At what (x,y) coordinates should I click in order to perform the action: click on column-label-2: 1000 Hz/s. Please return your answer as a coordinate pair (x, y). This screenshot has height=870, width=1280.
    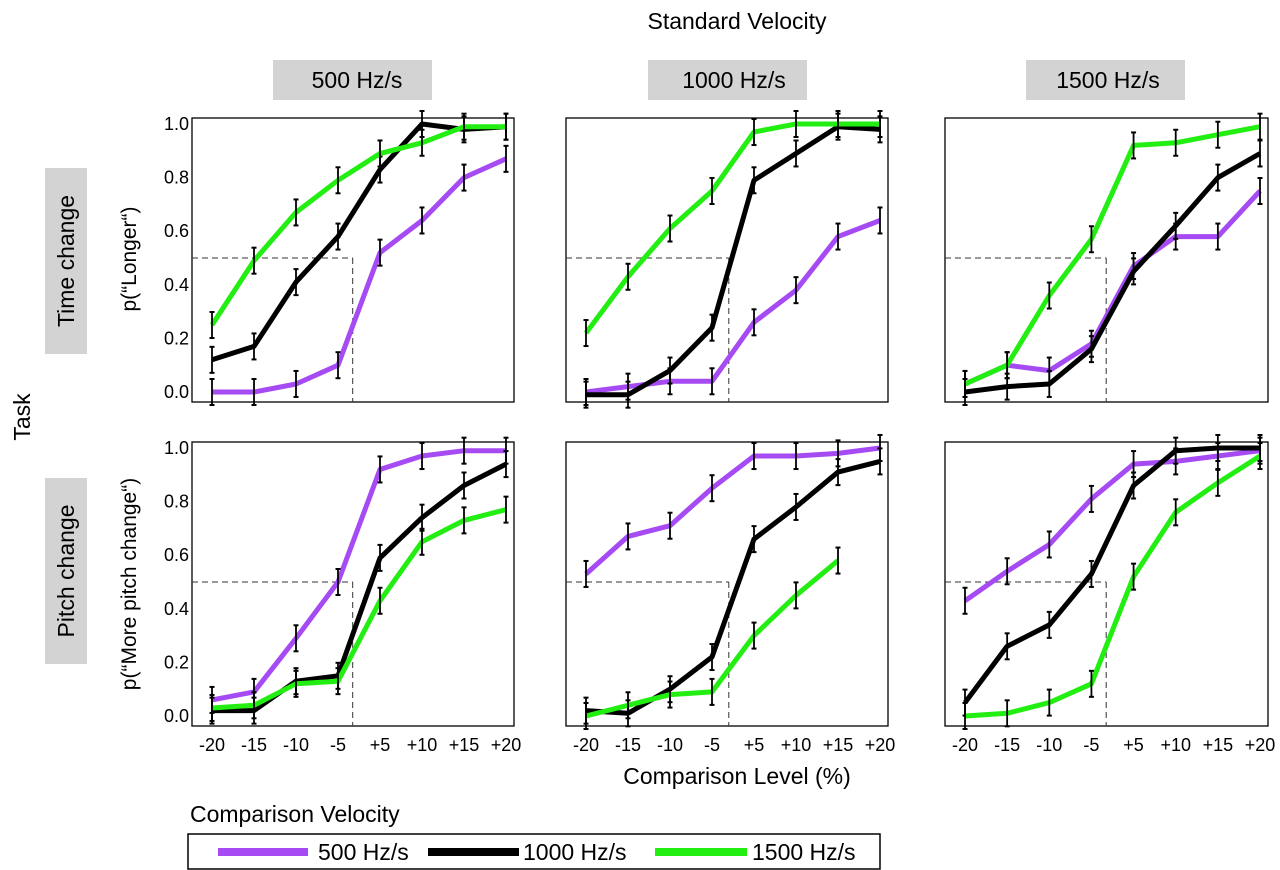
    Looking at the image, I should click on (727, 80).